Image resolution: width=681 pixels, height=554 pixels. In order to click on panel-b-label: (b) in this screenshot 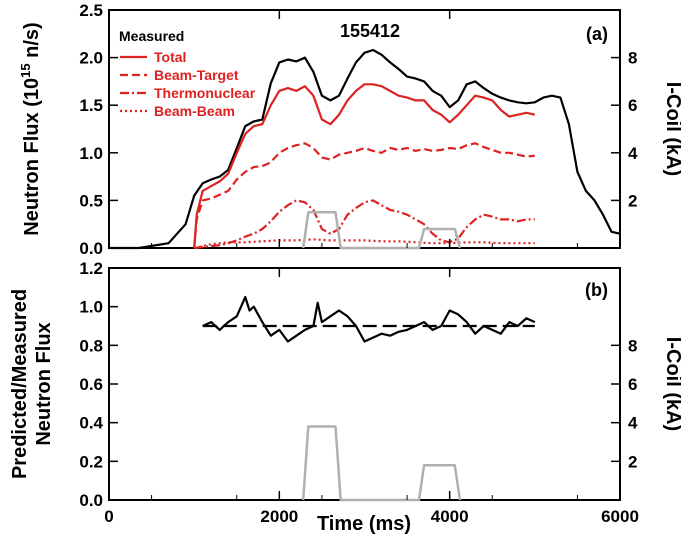, I will do `click(596, 290)`.